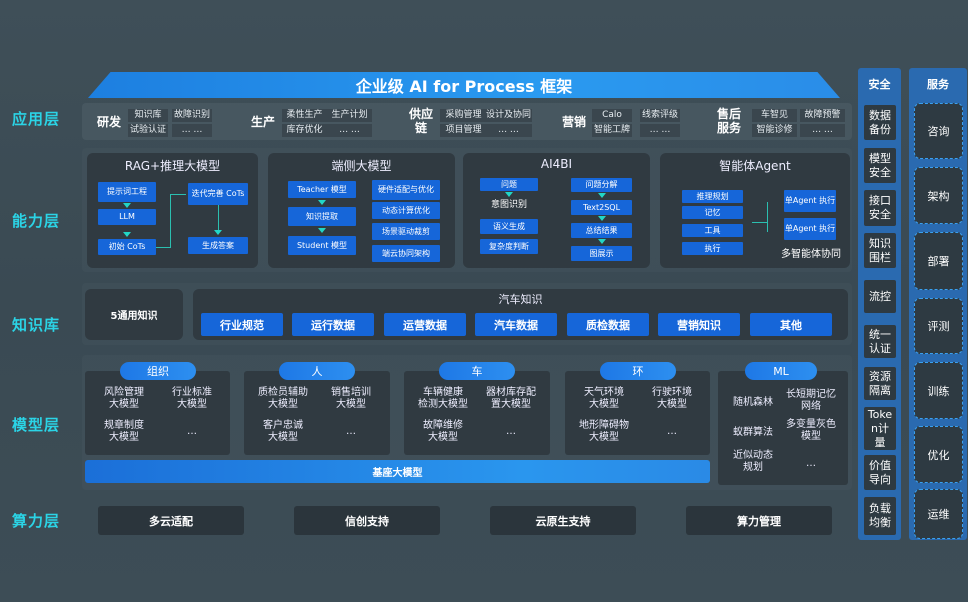 The image size is (968, 602). I want to click on service-item: 部署, so click(938, 261).